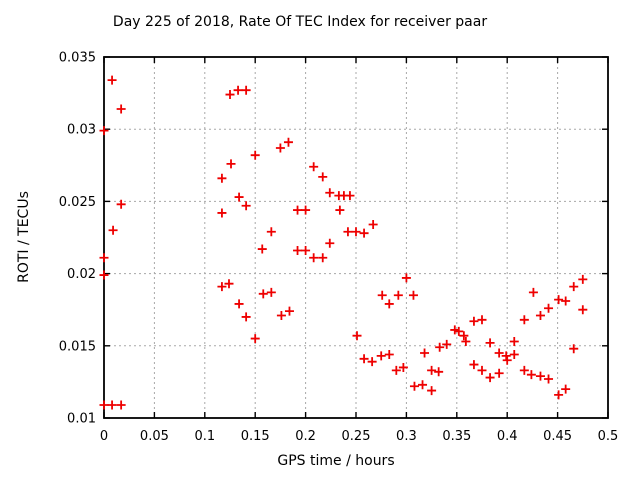 This screenshot has width=640, height=480. Describe the element at coordinates (204, 436) in the screenshot. I see `x-tick-label: 0.1` at that location.